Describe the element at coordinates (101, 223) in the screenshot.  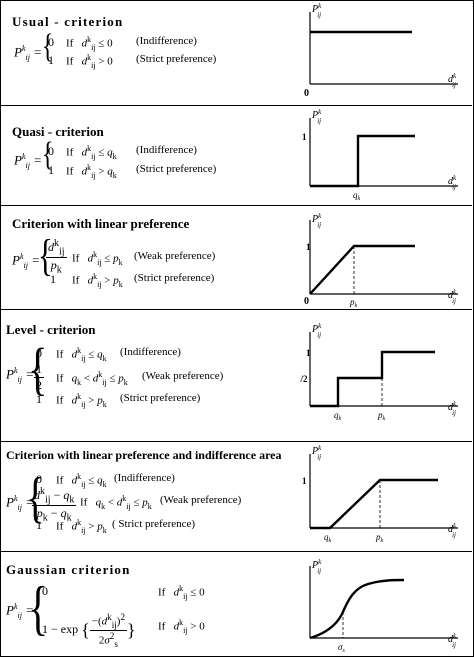
I see `row-title: Criterion with linear preference` at that location.